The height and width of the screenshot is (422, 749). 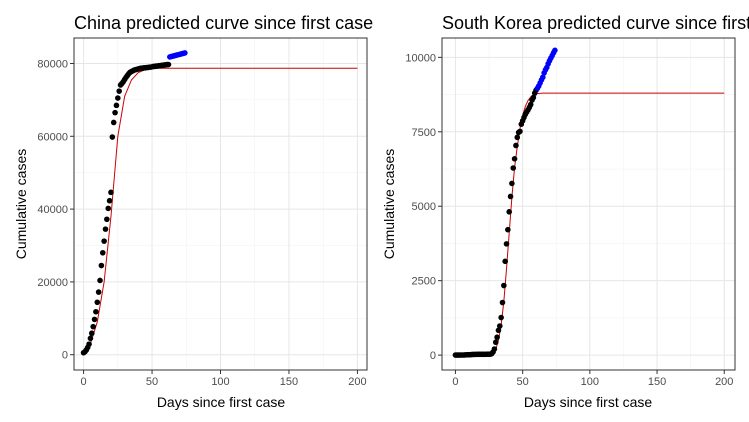 What do you see at coordinates (52, 64) in the screenshot?
I see `y-tick-label: 80000` at bounding box center [52, 64].